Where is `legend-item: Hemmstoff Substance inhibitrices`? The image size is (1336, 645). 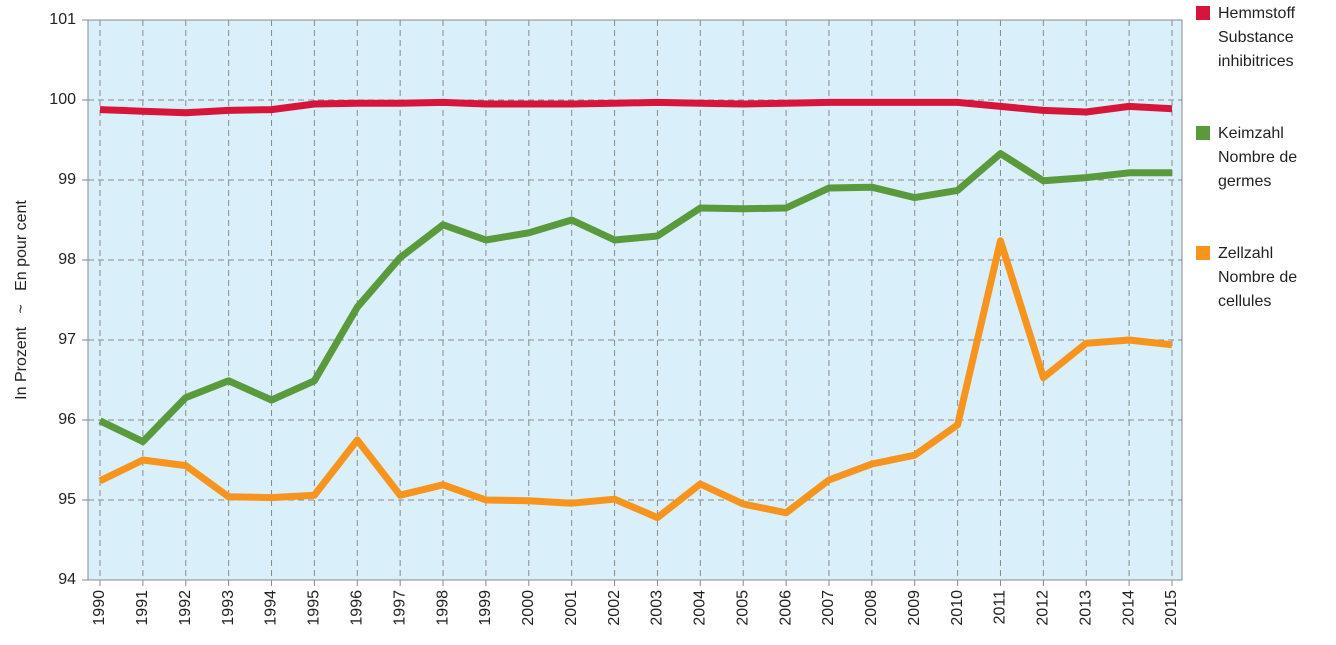
legend-item: Hemmstoff Substance inhibitrices is located at coordinates (1266, 38).